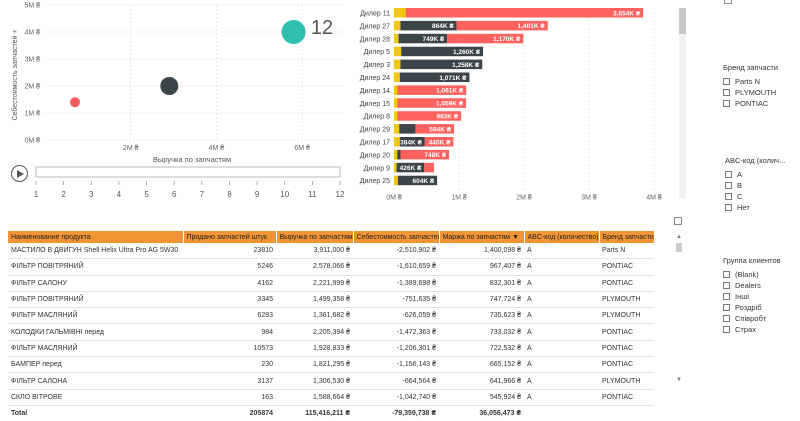 The height and width of the screenshot is (421, 800). Describe the element at coordinates (750, 92) in the screenshot. I see `slicer-option: PLYMOUTH` at that location.